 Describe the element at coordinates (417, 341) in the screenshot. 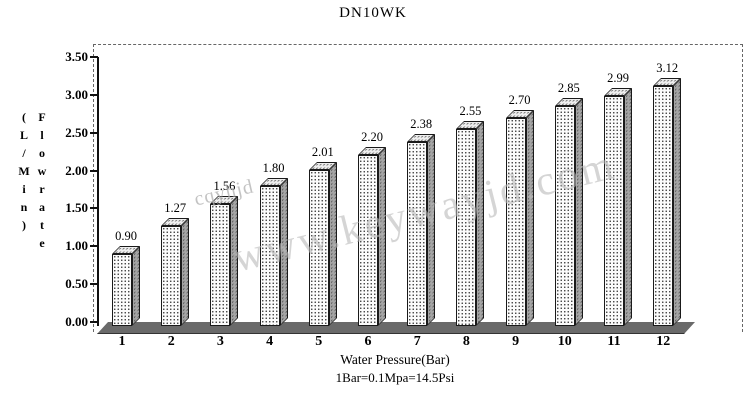

I see `x-tick-label: 7` at that location.